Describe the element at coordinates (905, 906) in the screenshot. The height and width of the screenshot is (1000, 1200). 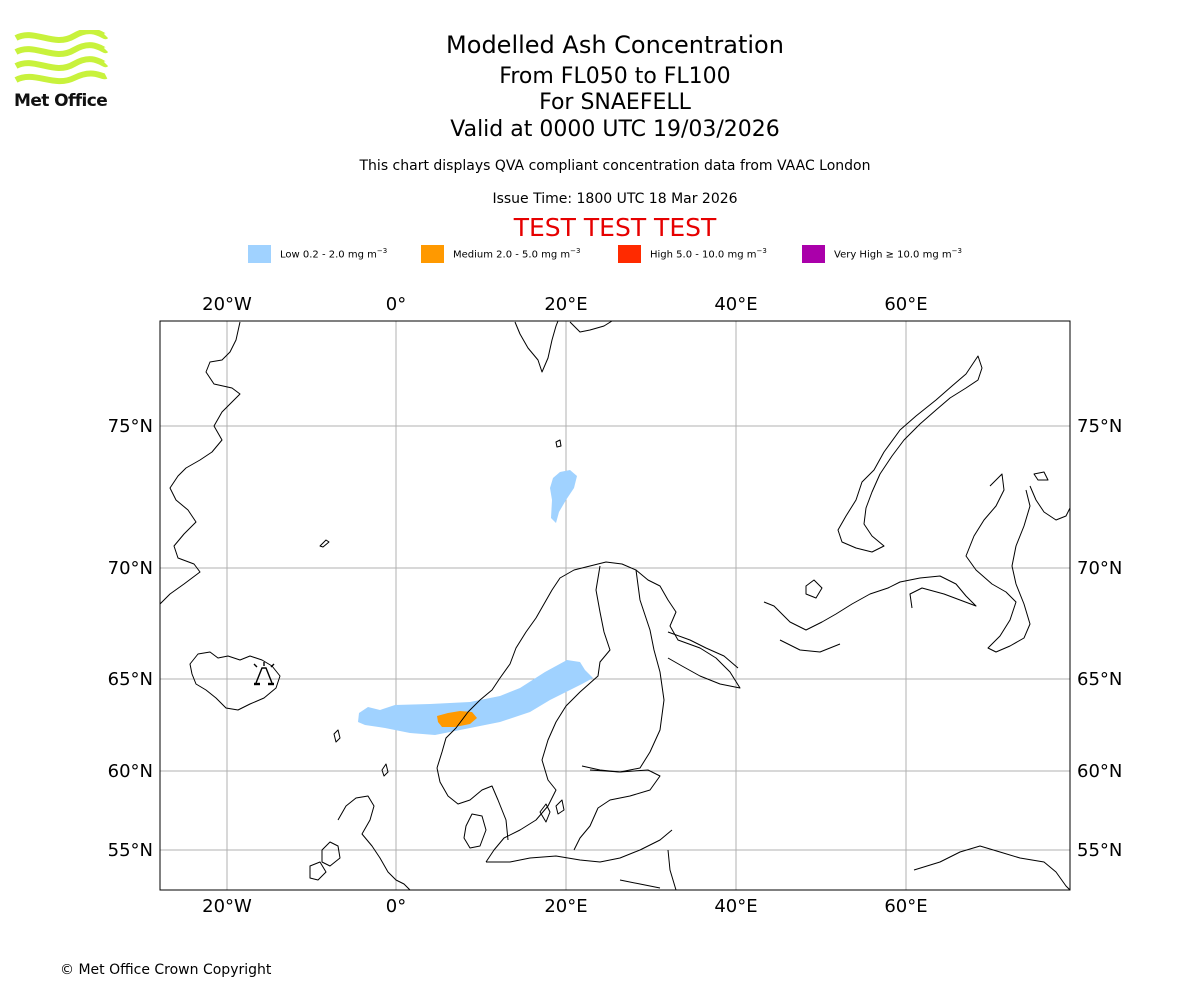
I see `lon-tick-bottom-60e: 60°E` at that location.